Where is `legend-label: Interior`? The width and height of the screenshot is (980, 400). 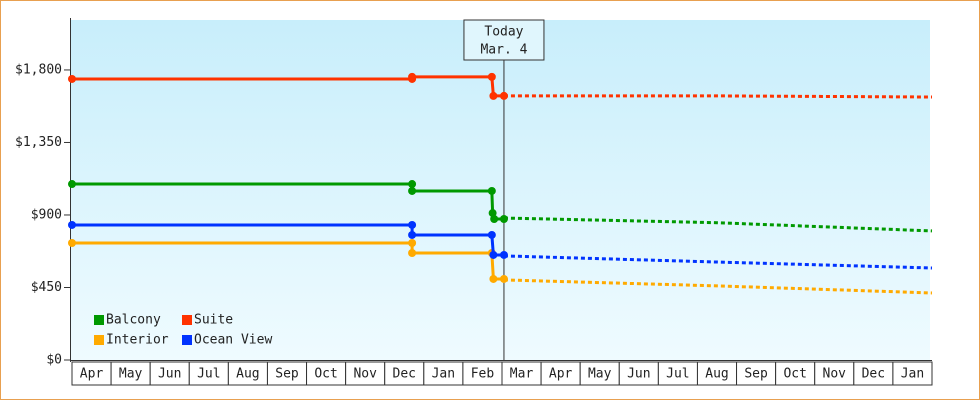
legend-label: Interior is located at coordinates (137, 340).